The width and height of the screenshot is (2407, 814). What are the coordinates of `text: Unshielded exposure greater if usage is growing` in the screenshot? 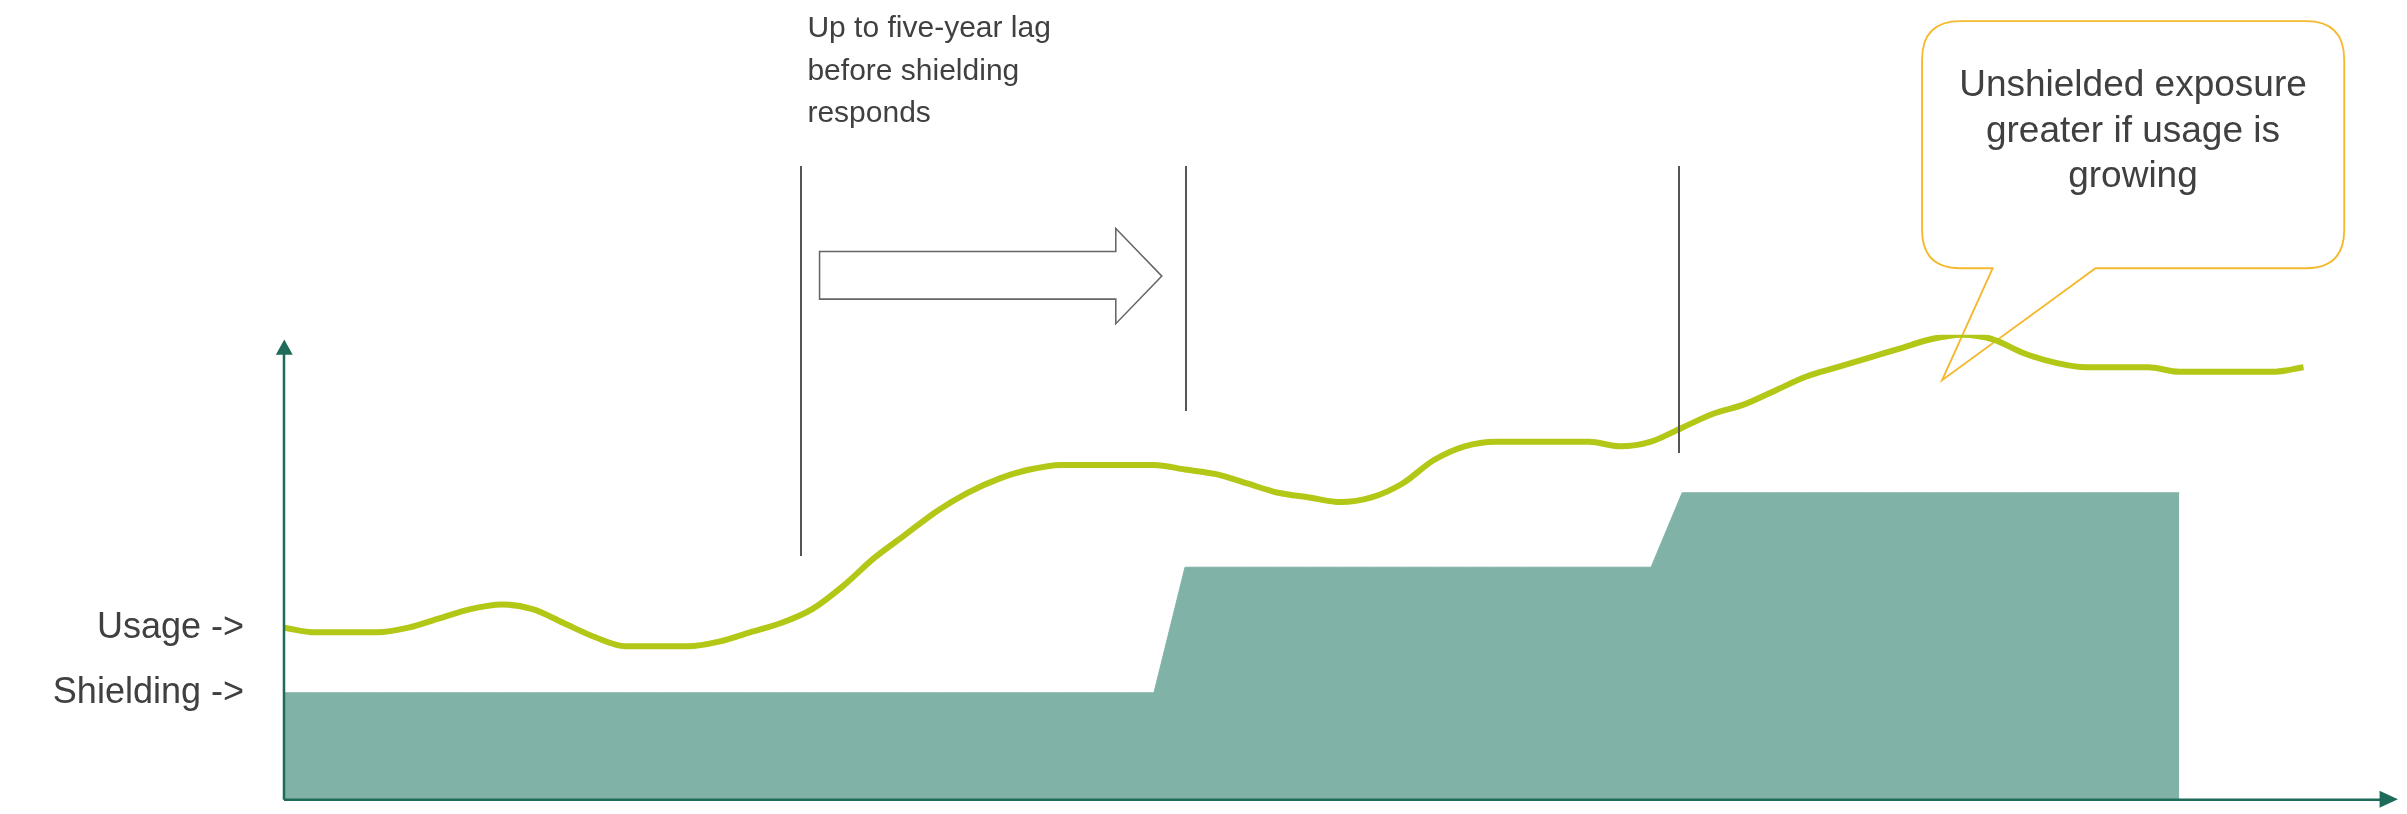 It's located at (2133, 129).